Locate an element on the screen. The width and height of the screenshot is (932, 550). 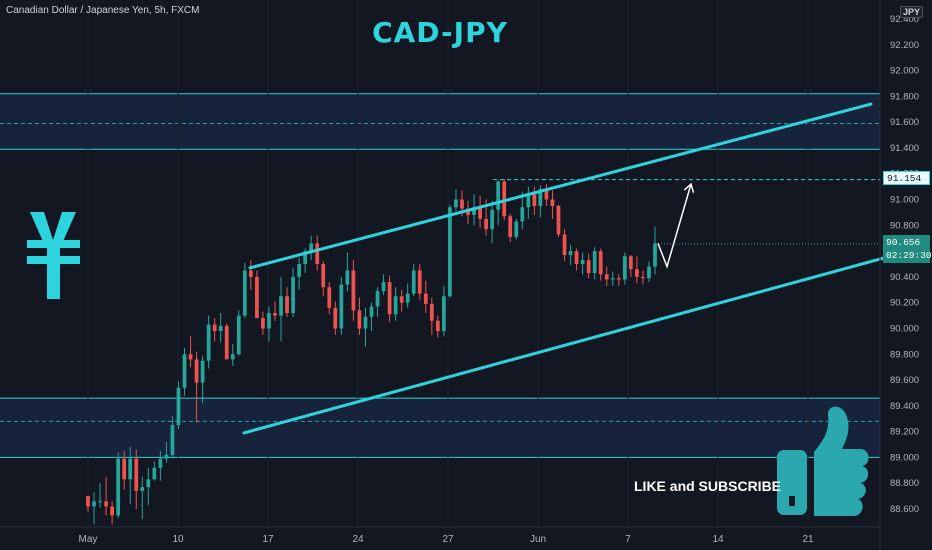
thumbs-up-icon is located at coordinates (823, 461).